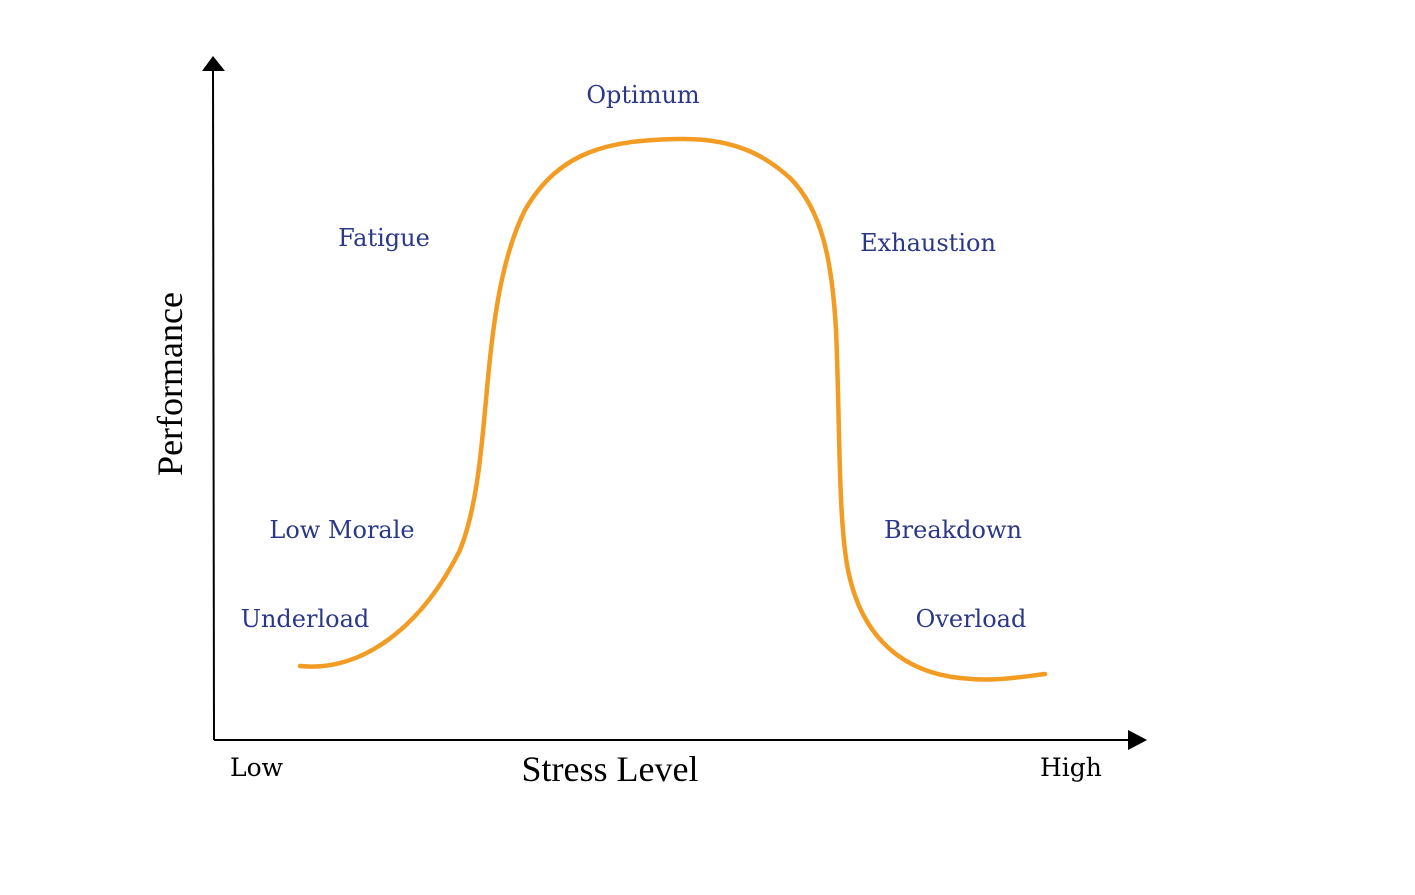 The image size is (1415, 895). What do you see at coordinates (170, 384) in the screenshot?
I see `y-axis-title: Performance` at bounding box center [170, 384].